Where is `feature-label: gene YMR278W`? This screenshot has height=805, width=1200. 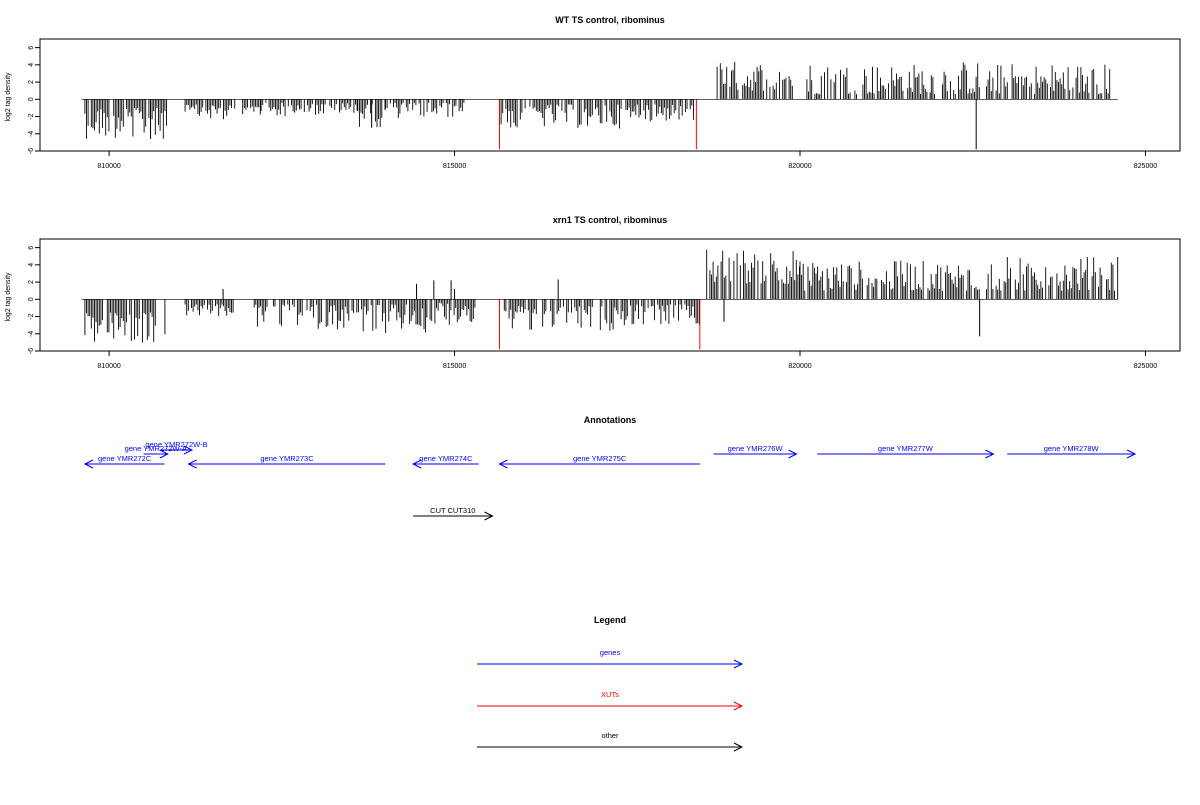
feature-label: gene YMR278W is located at coordinates (1072, 448).